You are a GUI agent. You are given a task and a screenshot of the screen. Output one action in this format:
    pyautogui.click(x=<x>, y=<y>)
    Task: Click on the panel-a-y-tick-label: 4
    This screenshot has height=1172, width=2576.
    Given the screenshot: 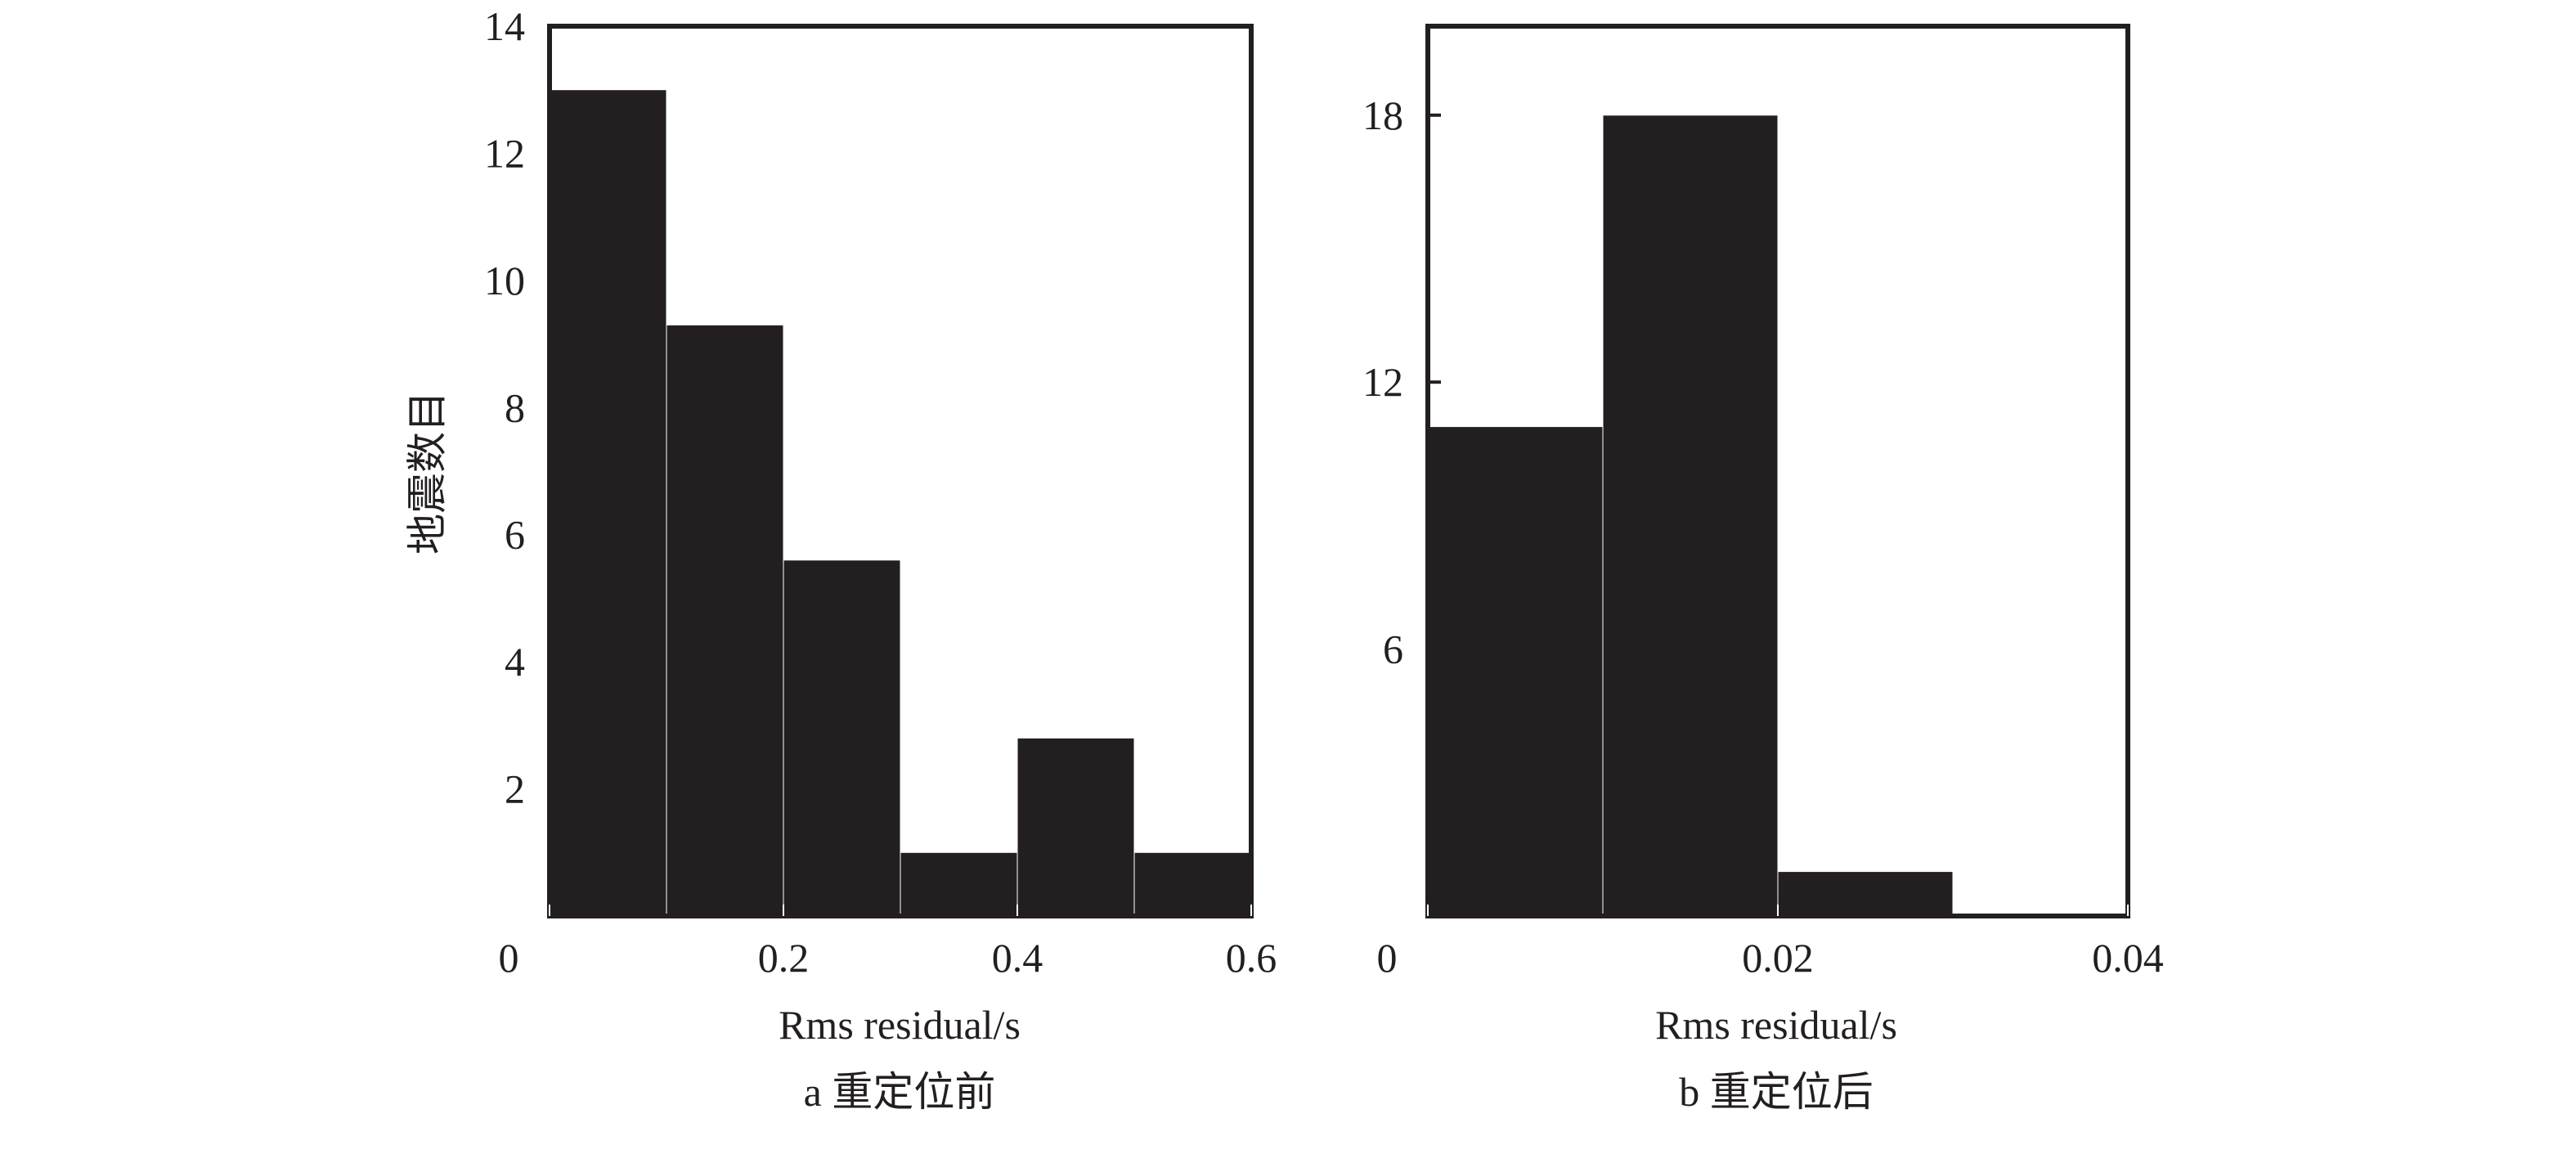 What is the action you would take?
    pyautogui.click(x=515, y=662)
    